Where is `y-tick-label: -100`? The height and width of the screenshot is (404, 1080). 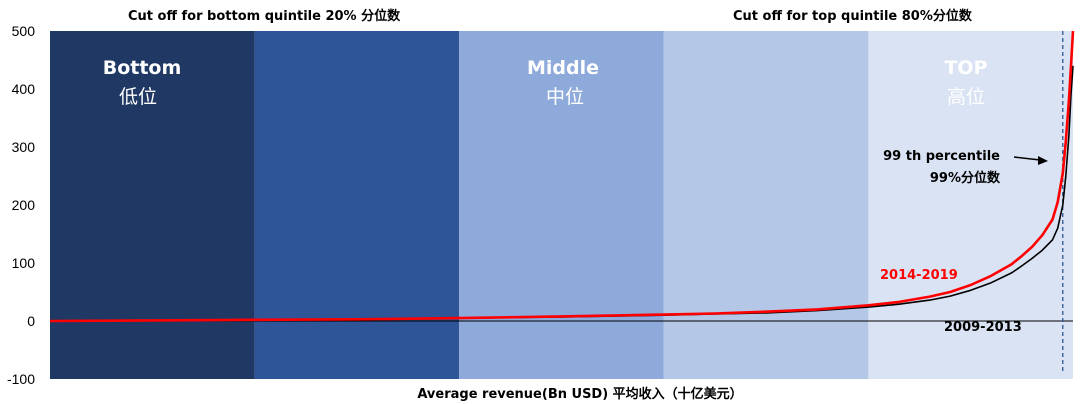 y-tick-label: -100 is located at coordinates (21, 379).